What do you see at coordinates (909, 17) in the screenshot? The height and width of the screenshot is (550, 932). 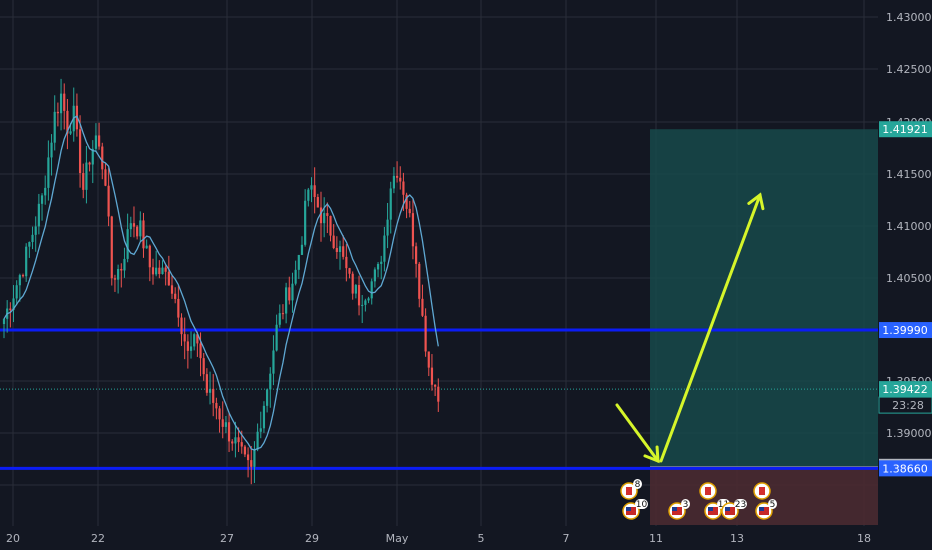 I see `price-tick-label: 1.43000` at bounding box center [909, 17].